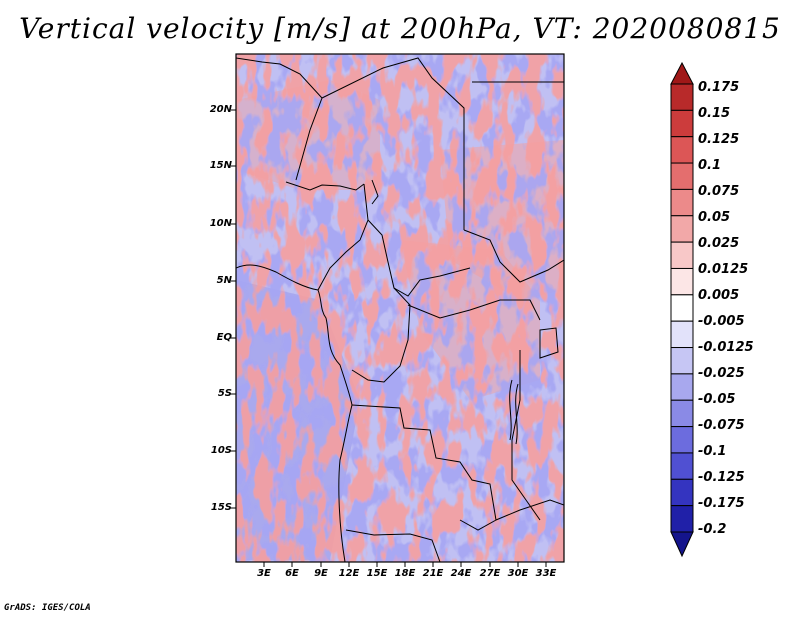 The image size is (800, 618). What do you see at coordinates (710, 165) in the screenshot?
I see `colorbar-label: 0.1` at bounding box center [710, 165].